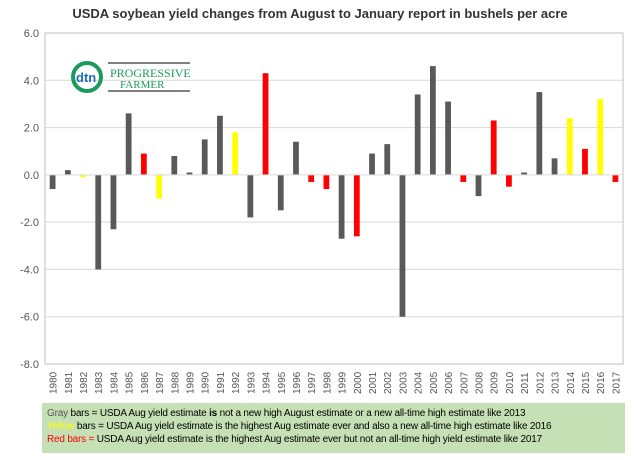 The width and height of the screenshot is (640, 460). I want to click on y-tick-label: 4.0, so click(31, 81).